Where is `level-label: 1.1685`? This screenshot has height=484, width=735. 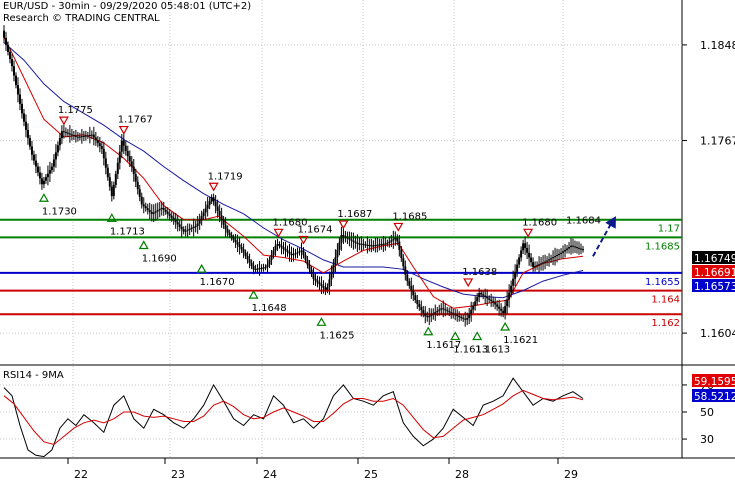
level-label: 1.1685 is located at coordinates (662, 246).